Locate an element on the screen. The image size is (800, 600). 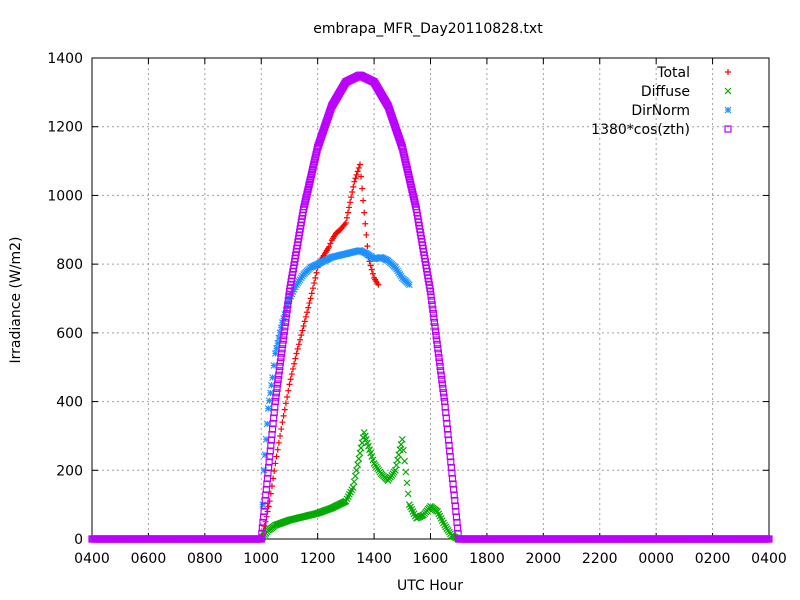
x-axis-title: UTC Hour is located at coordinates (430, 586).